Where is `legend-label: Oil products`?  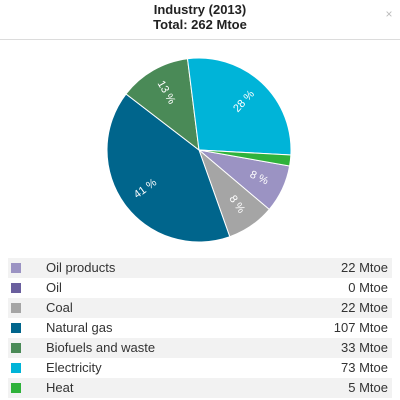
legend-label: Oil products is located at coordinates (81, 267).